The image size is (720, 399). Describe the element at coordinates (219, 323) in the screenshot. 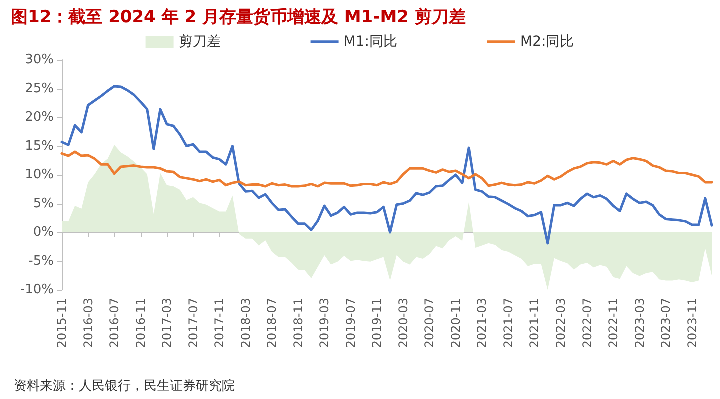

I see `x-tick-label: 2017-11` at that location.